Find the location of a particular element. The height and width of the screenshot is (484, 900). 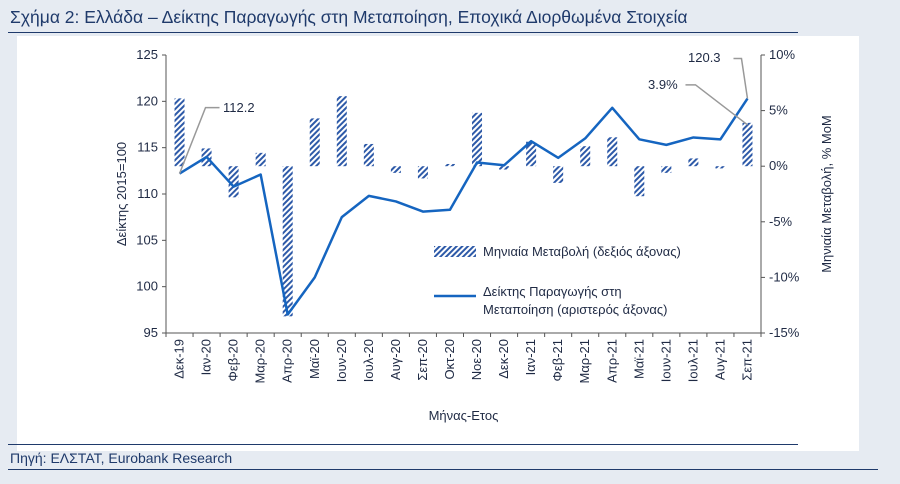

x-tick-label: Ιουλ-20 is located at coordinates (368, 360).